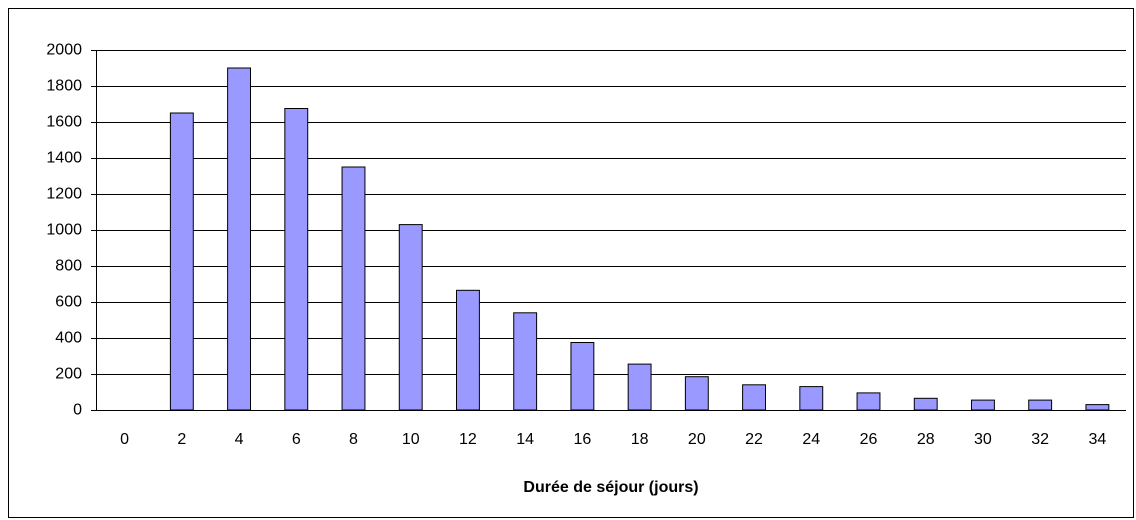 This screenshot has width=1136, height=520. Describe the element at coordinates (296, 439) in the screenshot. I see `x-tick-label: 6` at that location.